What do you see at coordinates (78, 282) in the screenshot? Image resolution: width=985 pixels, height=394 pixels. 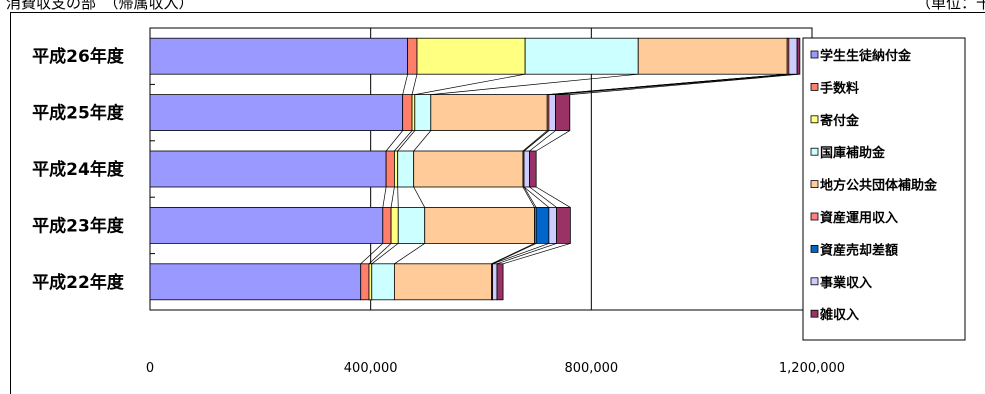 I see `category-label: 平成22年度` at bounding box center [78, 282].